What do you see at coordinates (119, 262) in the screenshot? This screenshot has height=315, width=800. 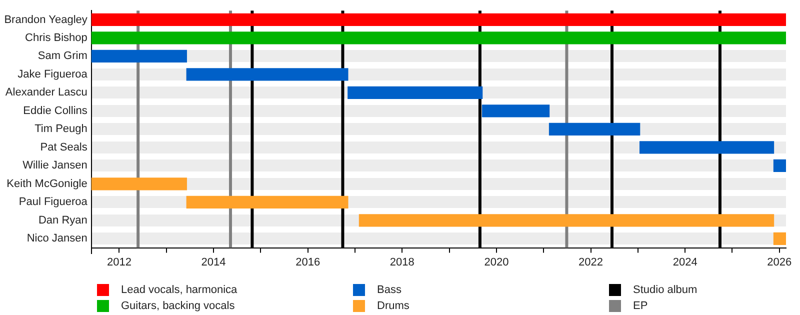 I see `x-tick-label: 2012` at bounding box center [119, 262].